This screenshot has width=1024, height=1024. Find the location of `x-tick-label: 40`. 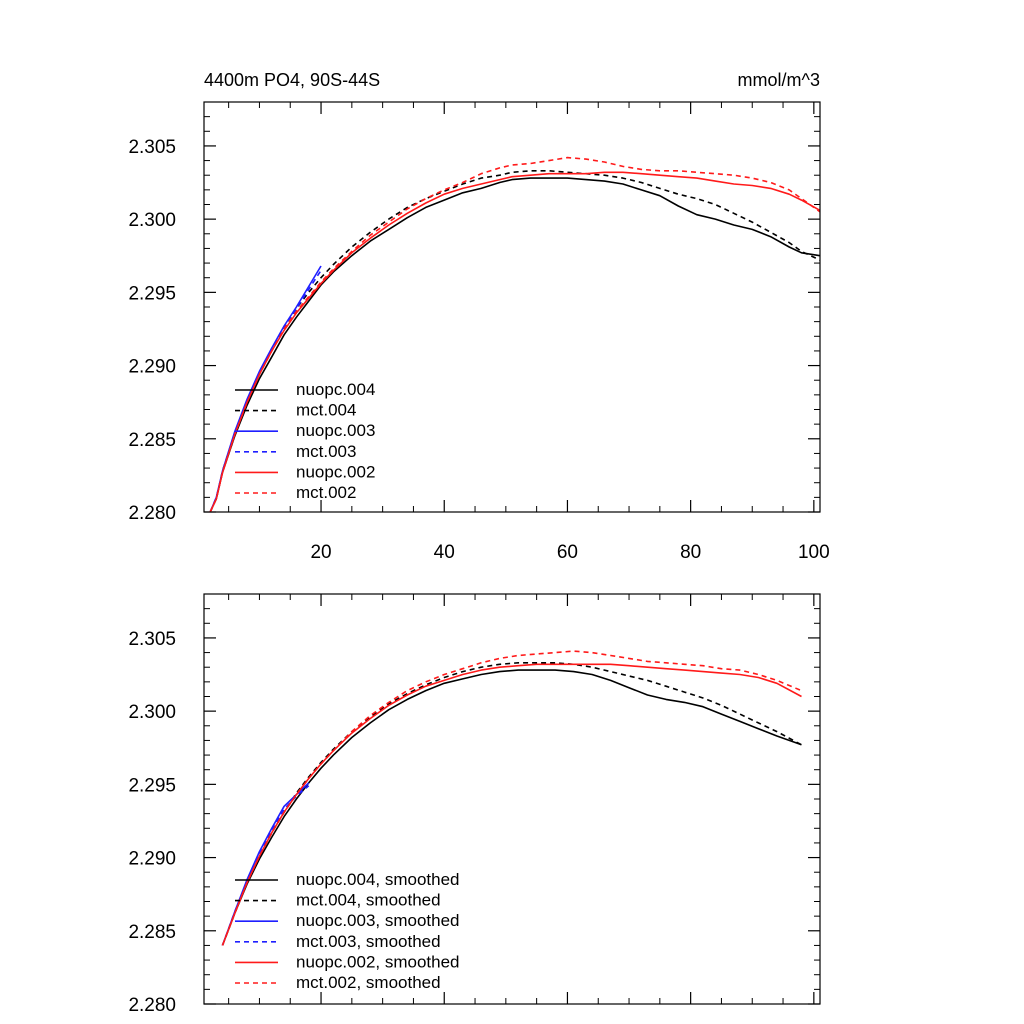

x-tick-label: 40 is located at coordinates (444, 552).